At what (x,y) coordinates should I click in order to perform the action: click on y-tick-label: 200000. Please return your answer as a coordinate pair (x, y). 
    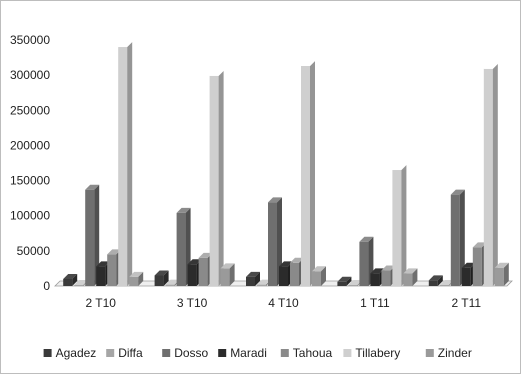
    Looking at the image, I should click on (30, 145).